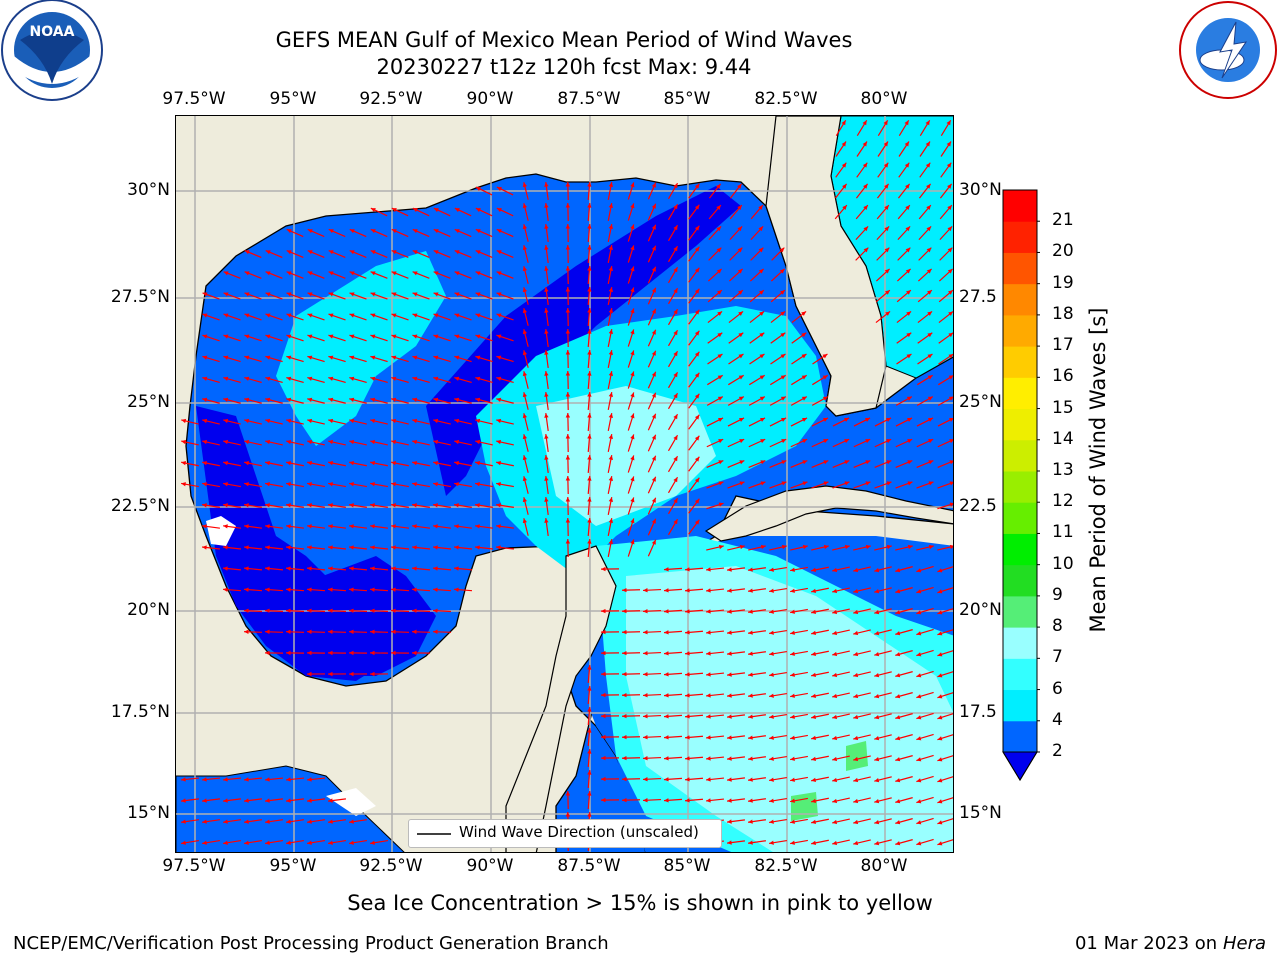 The height and width of the screenshot is (960, 1280). Describe the element at coordinates (140, 297) in the screenshot. I see `lat-tick-left: 27.5°N` at that location.